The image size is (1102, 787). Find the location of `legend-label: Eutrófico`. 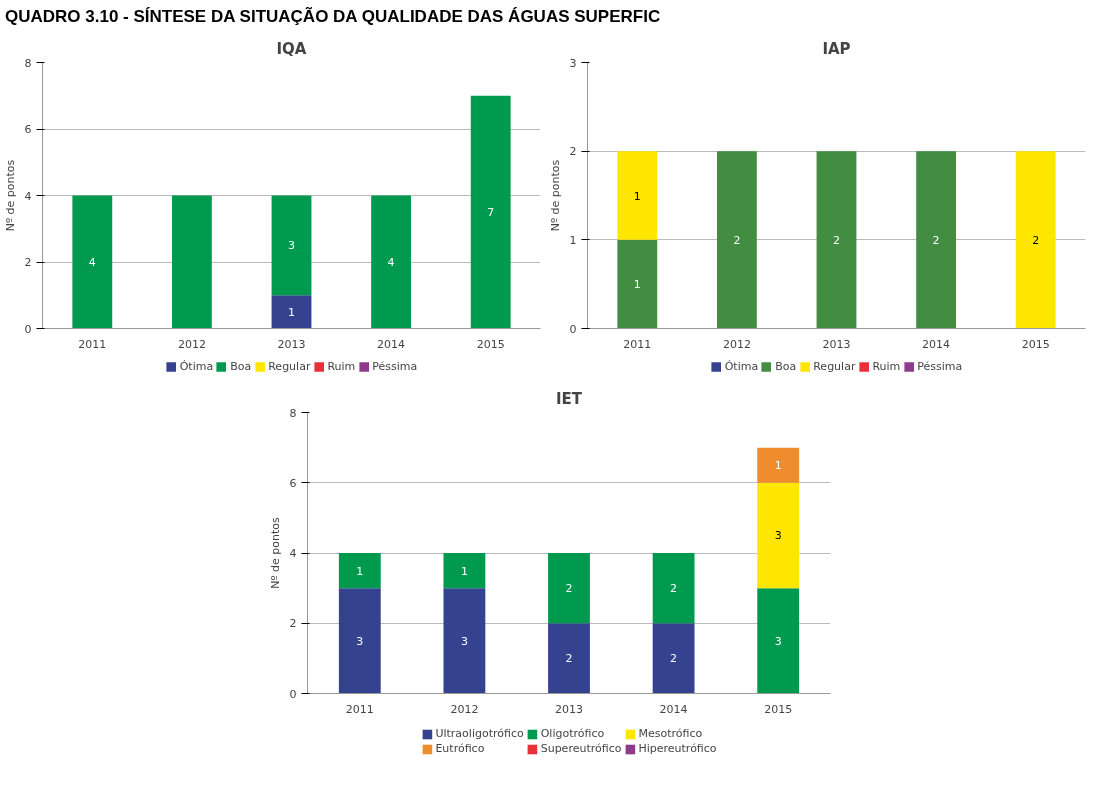

legend-label: Eutrófico is located at coordinates (460, 748).